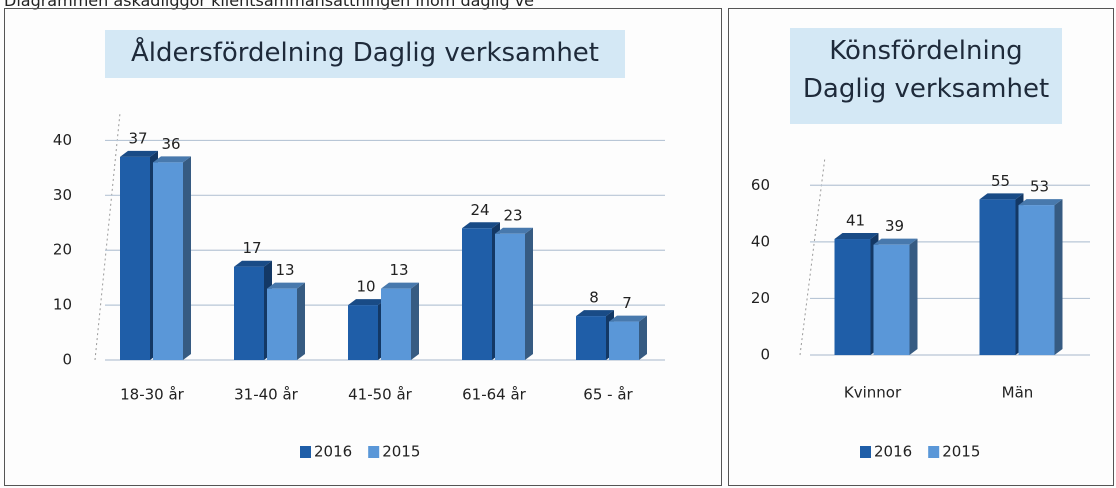  What do you see at coordinates (627, 303) in the screenshot?
I see `data-label: 7` at bounding box center [627, 303].